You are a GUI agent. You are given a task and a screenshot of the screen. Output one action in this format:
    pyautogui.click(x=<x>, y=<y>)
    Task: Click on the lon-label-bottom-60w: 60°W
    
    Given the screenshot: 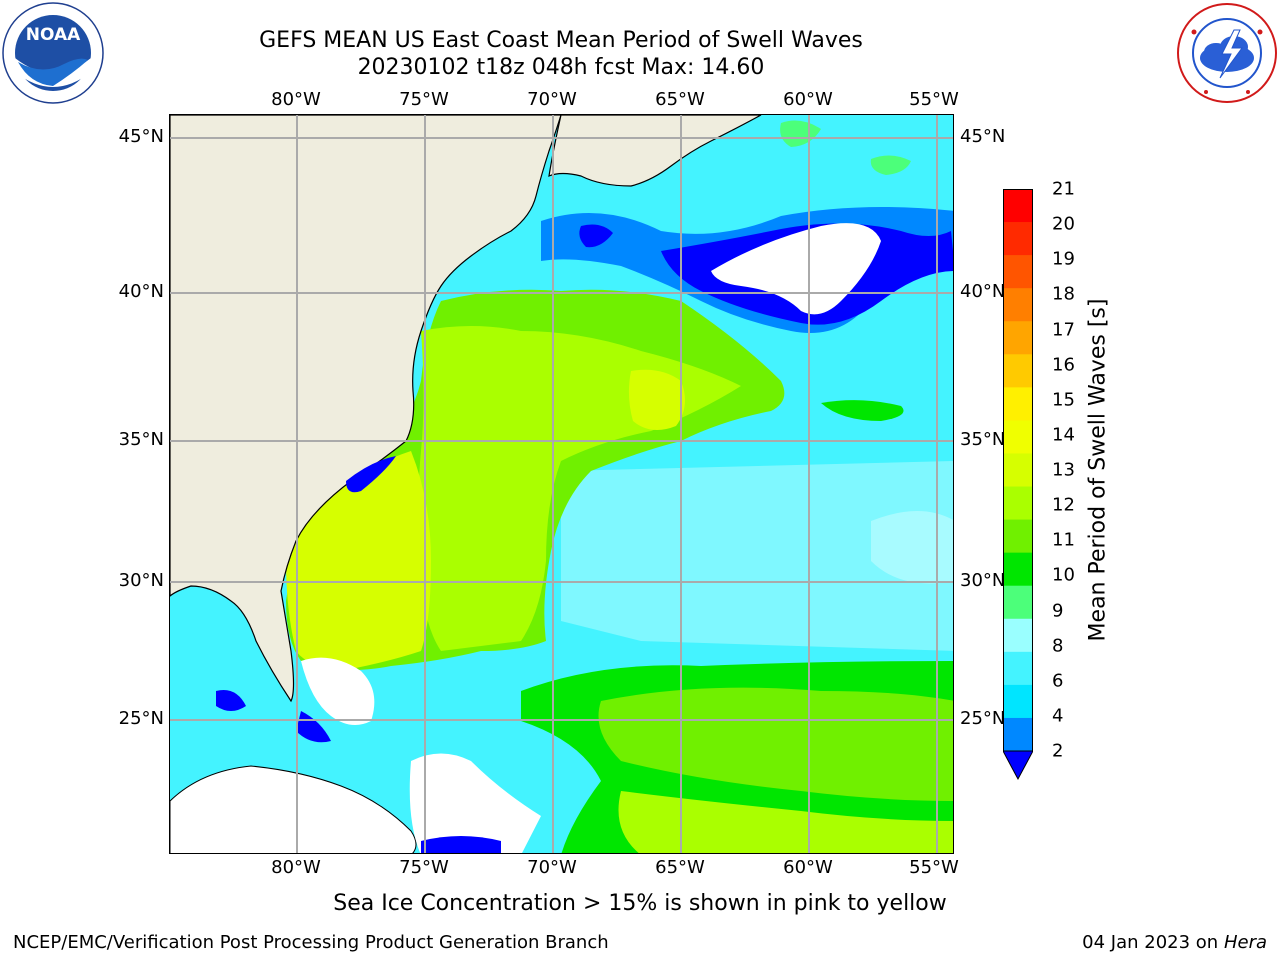 What is the action you would take?
    pyautogui.click(x=808, y=867)
    